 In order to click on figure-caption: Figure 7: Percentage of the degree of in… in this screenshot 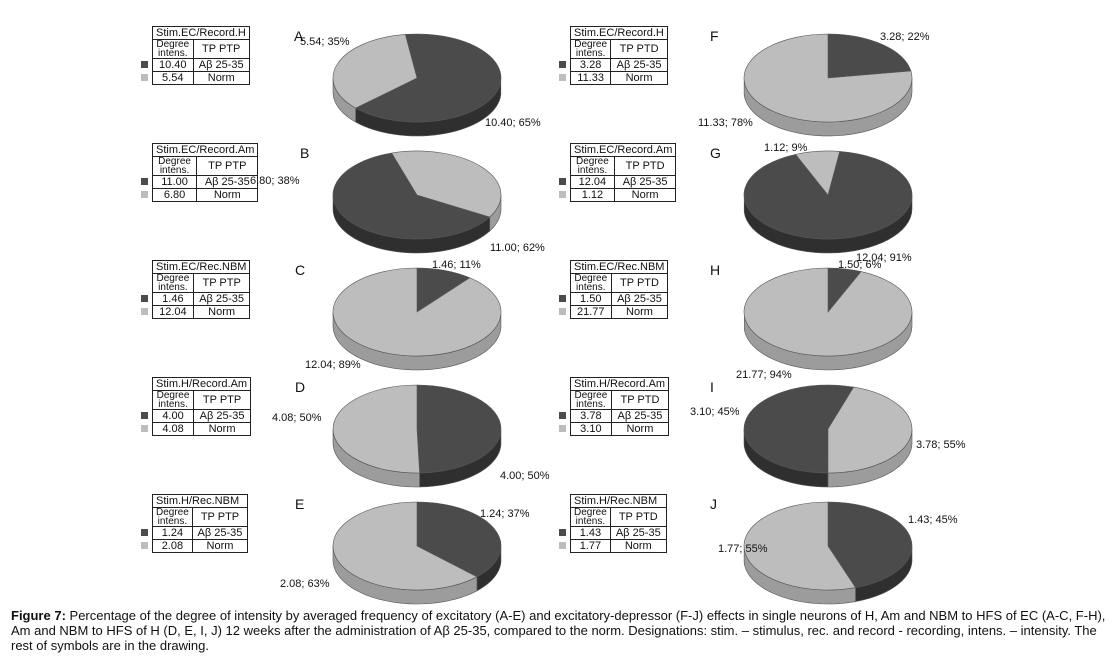, I will do `click(559, 630)`.